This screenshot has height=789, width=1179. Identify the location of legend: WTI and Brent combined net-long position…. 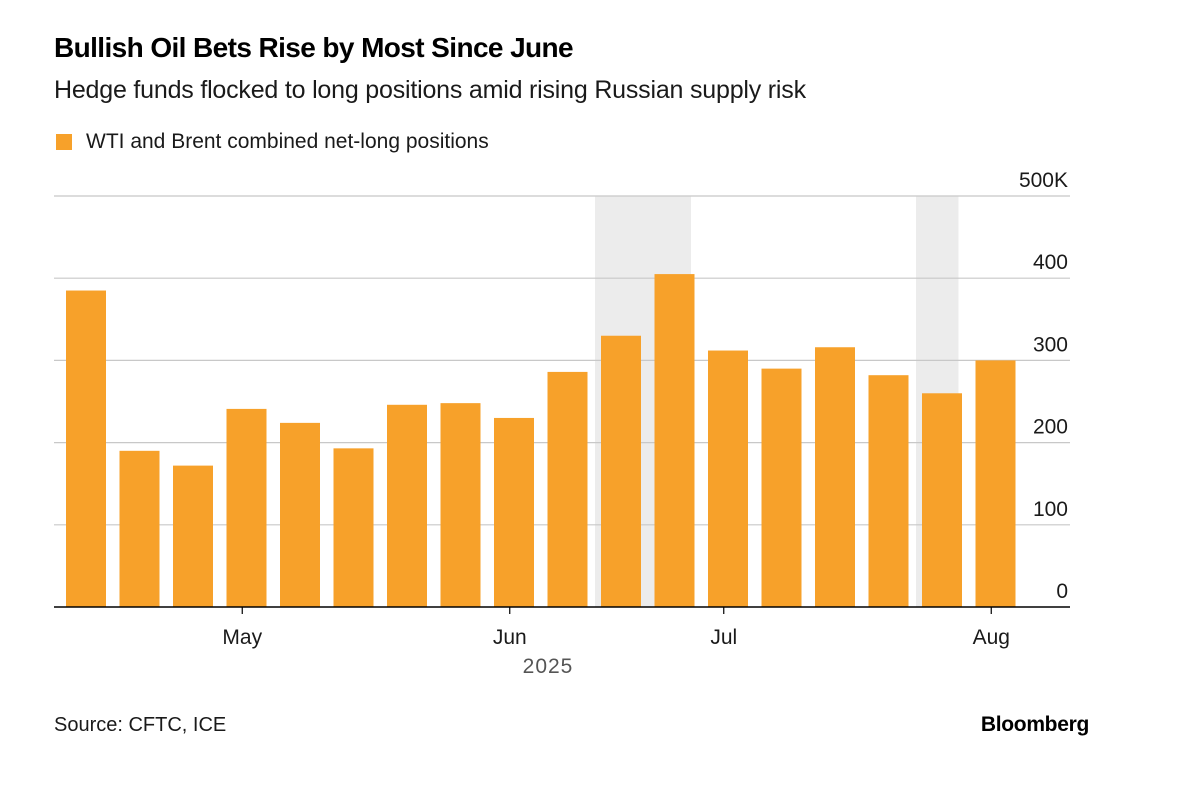
(272, 142).